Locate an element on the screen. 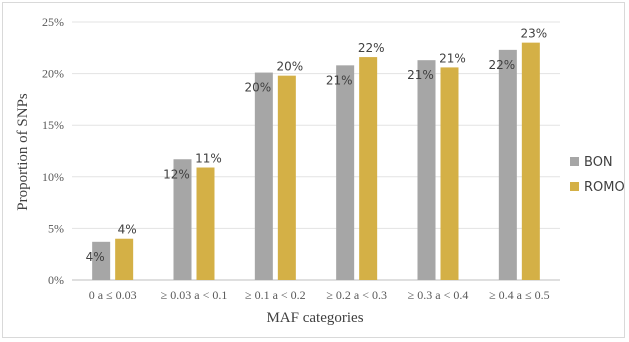 Image resolution: width=629 pixels, height=342 pixels. data-label-bon-4: 21% is located at coordinates (420, 75).